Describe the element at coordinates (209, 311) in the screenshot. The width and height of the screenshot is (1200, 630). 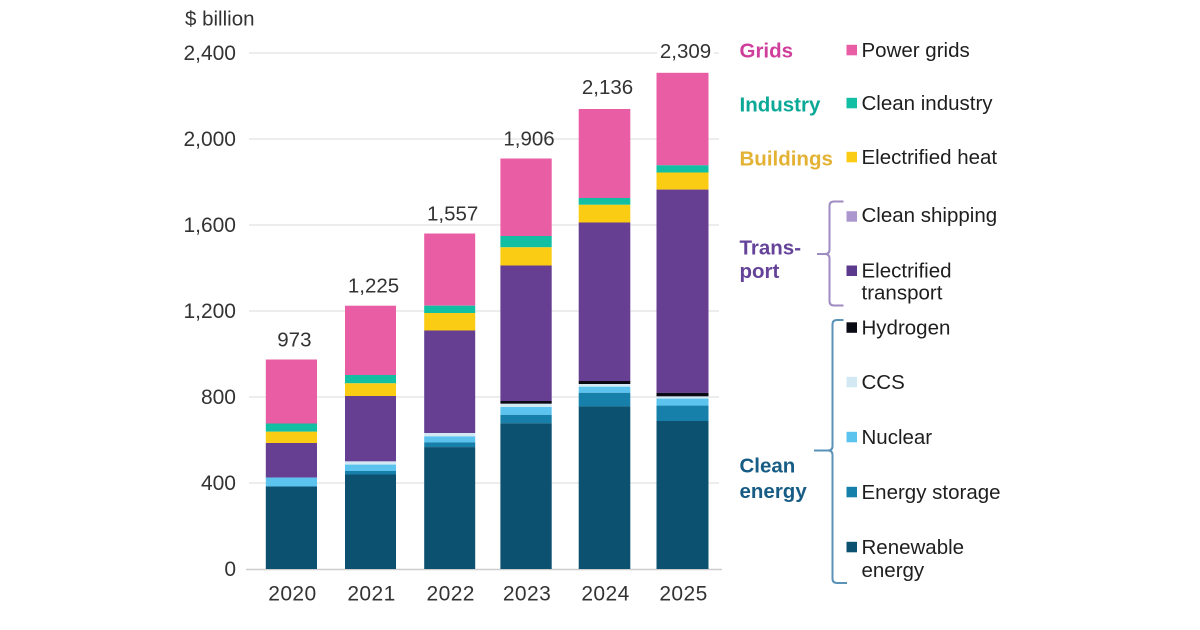
I see `svg-text: 1,200` at that location.